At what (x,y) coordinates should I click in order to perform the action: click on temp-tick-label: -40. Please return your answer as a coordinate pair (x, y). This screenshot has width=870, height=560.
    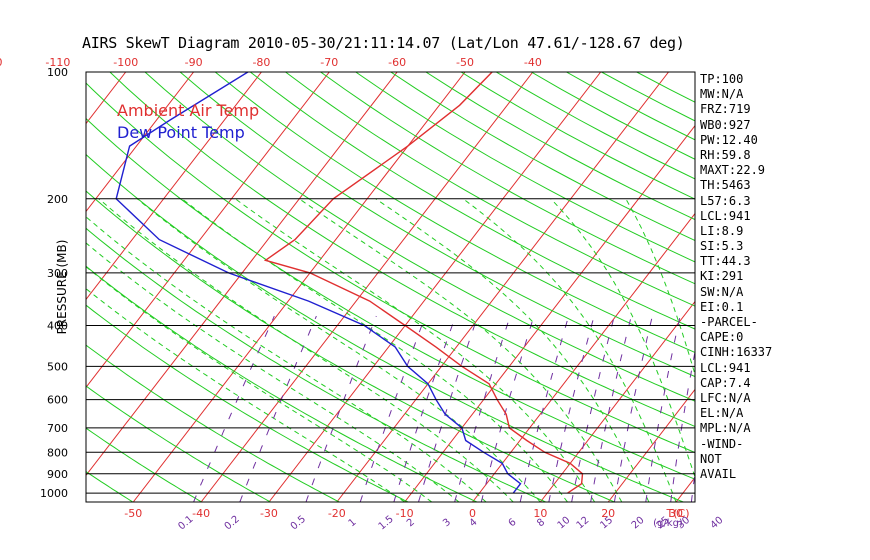
    Looking at the image, I should click on (201, 513).